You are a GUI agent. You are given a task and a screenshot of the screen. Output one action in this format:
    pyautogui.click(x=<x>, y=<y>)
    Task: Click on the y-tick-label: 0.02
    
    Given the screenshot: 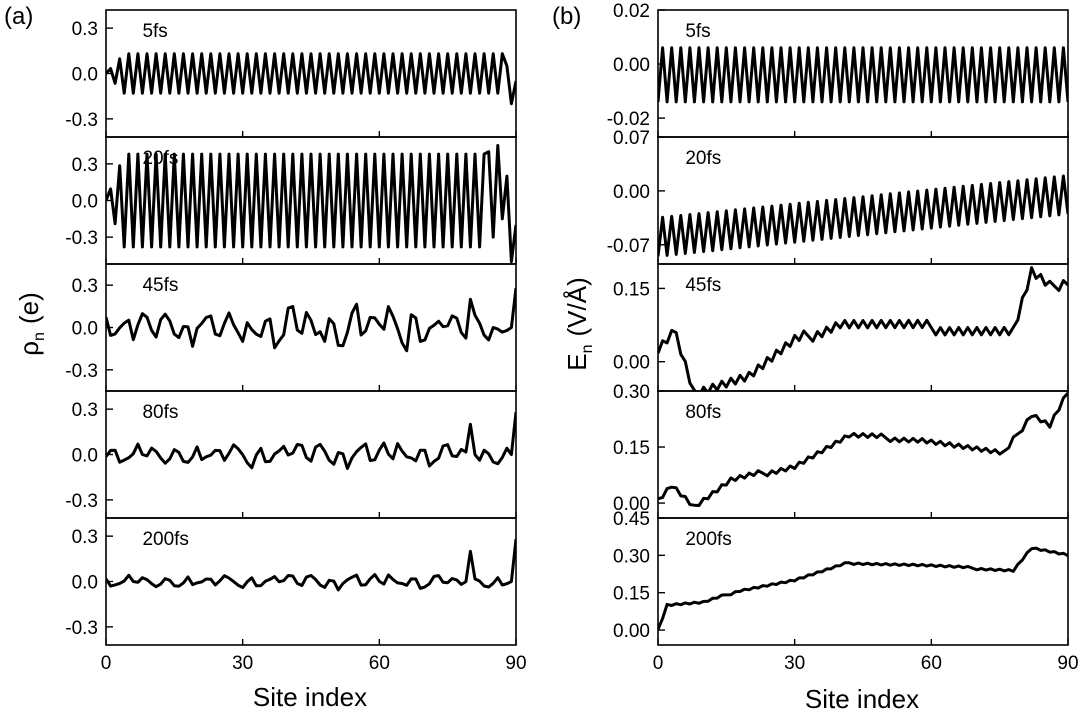 What is the action you would take?
    pyautogui.click(x=631, y=11)
    